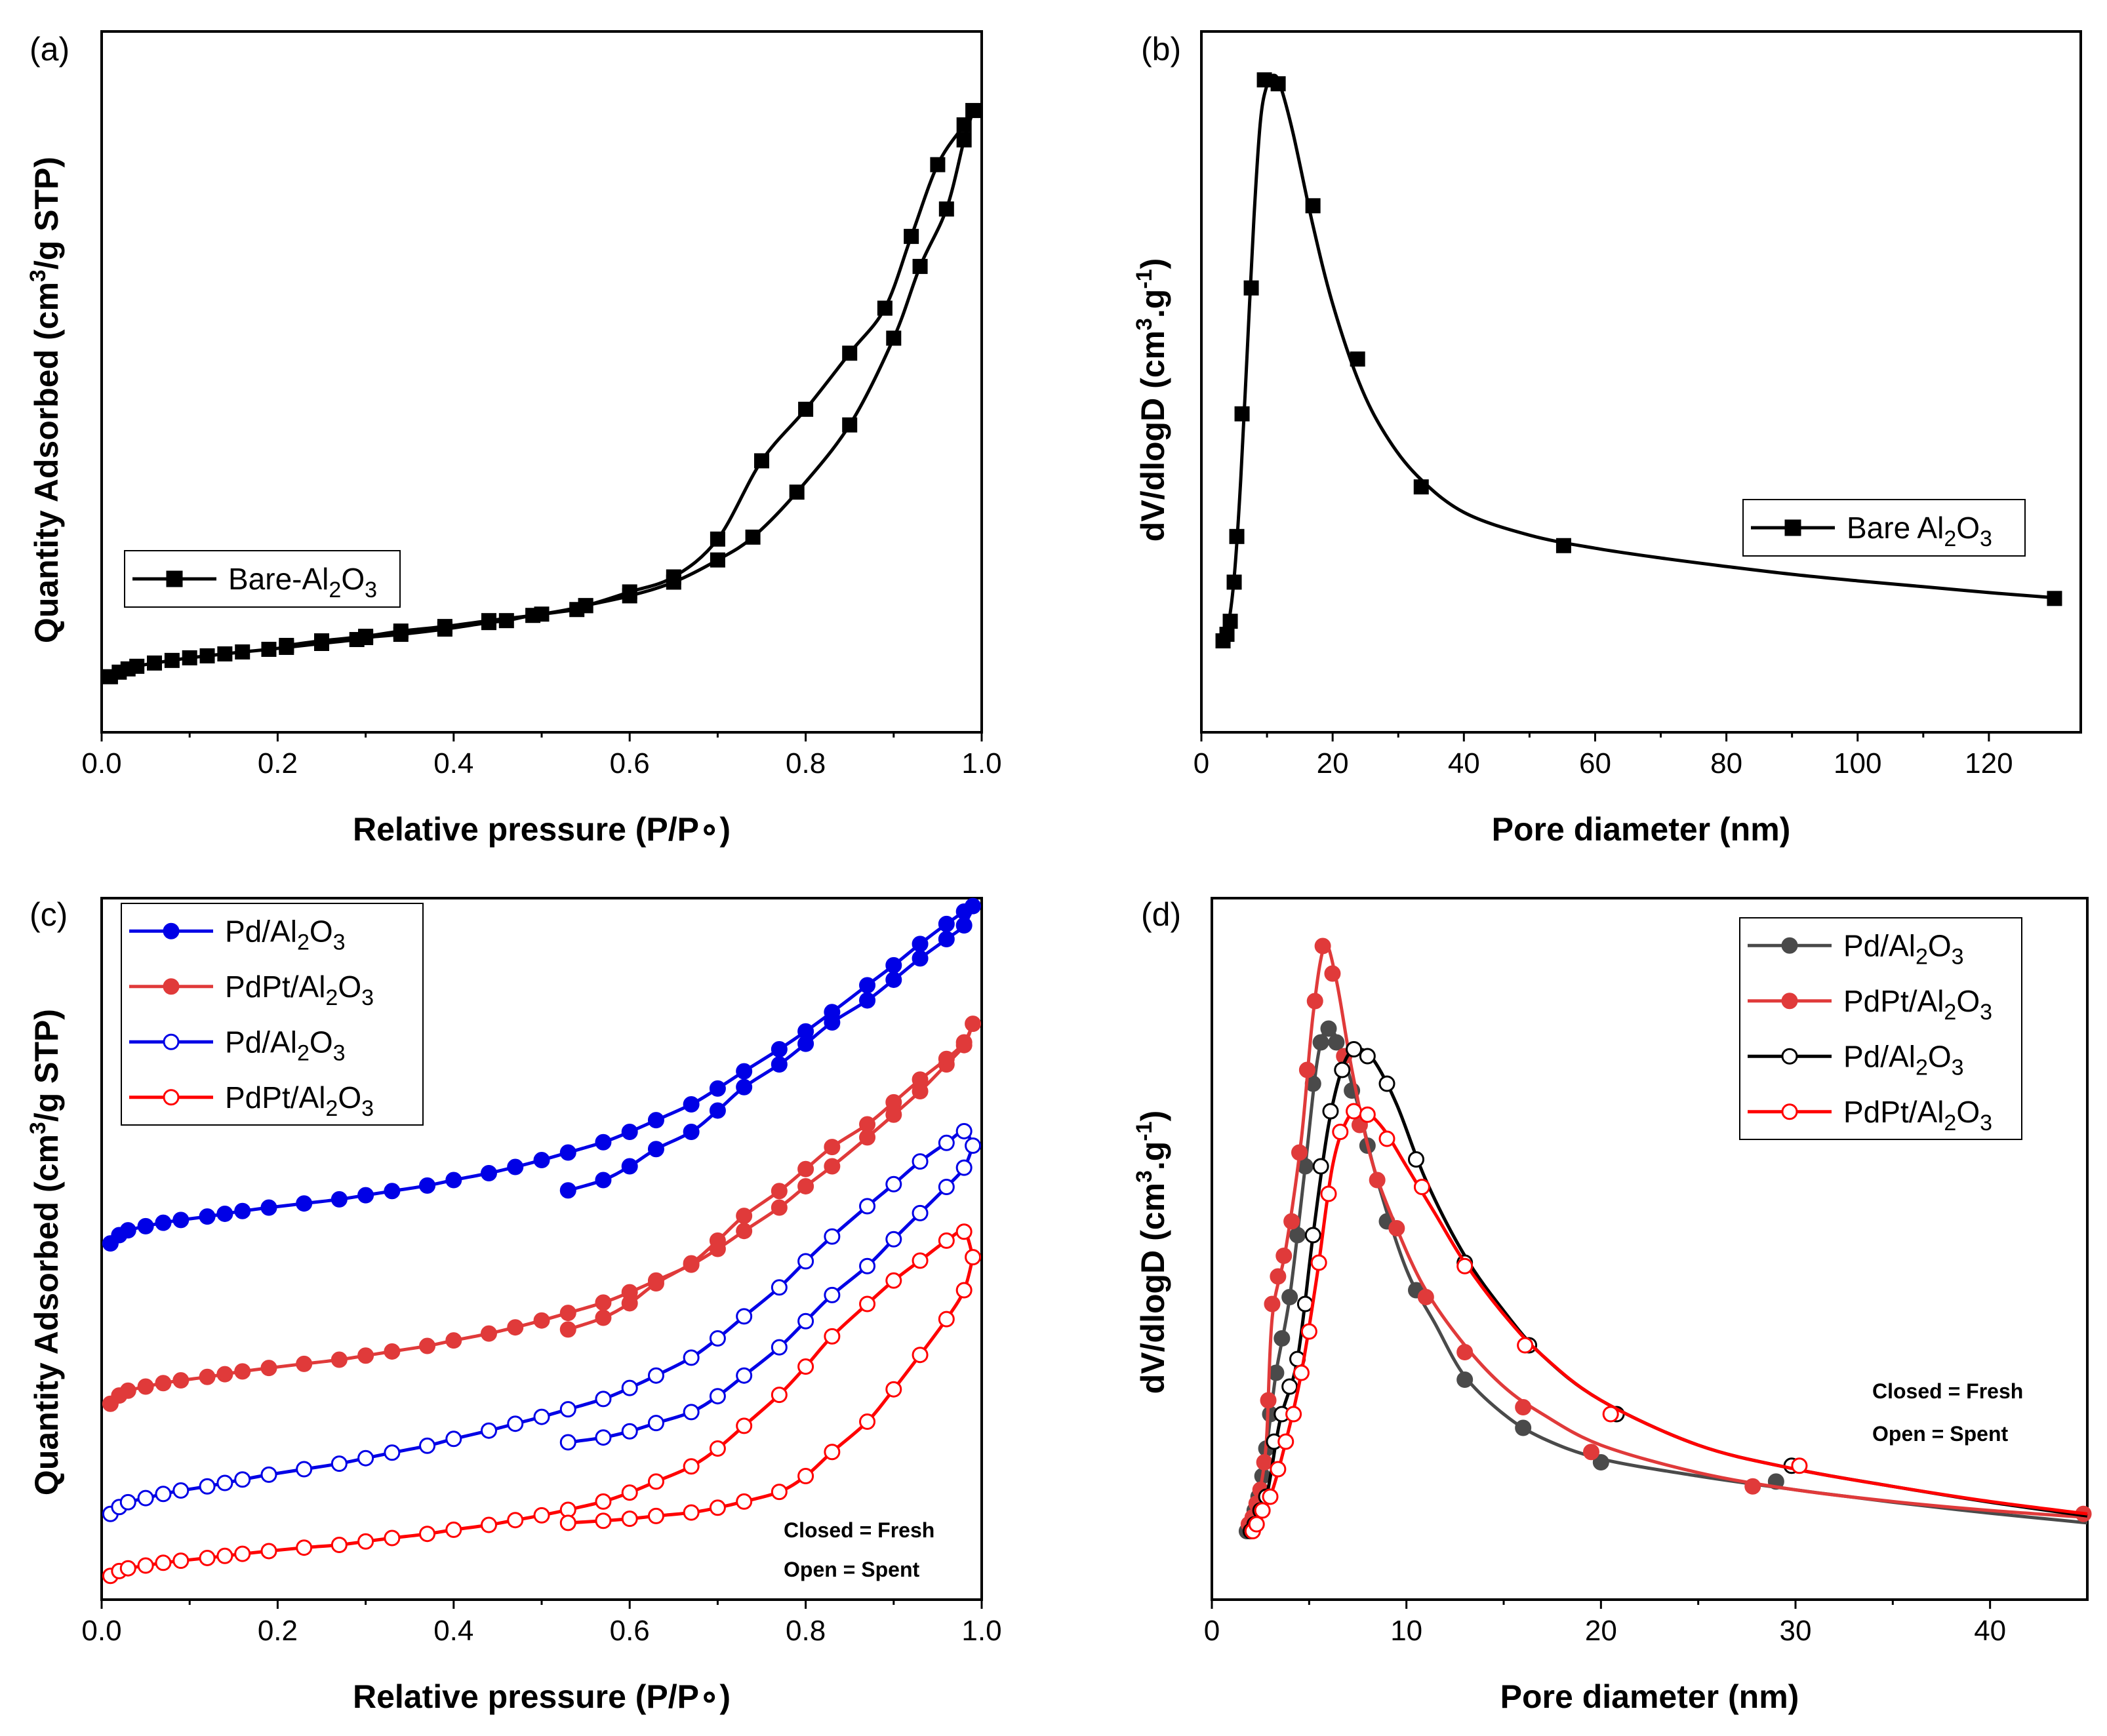  I want to click on annotation: Open = Spent, so click(851, 1569).